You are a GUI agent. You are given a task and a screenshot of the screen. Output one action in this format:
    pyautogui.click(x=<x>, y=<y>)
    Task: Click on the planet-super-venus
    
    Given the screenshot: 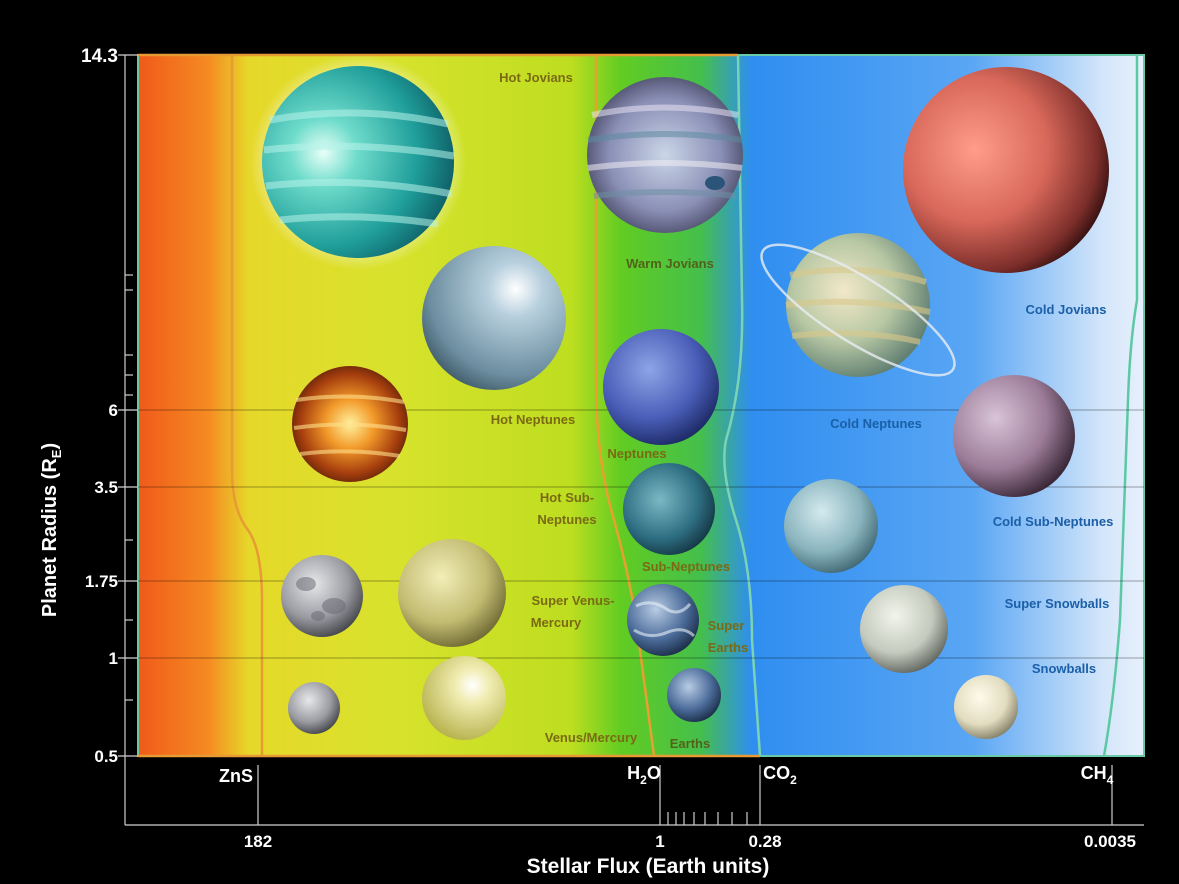 What is the action you would take?
    pyautogui.click(x=452, y=593)
    